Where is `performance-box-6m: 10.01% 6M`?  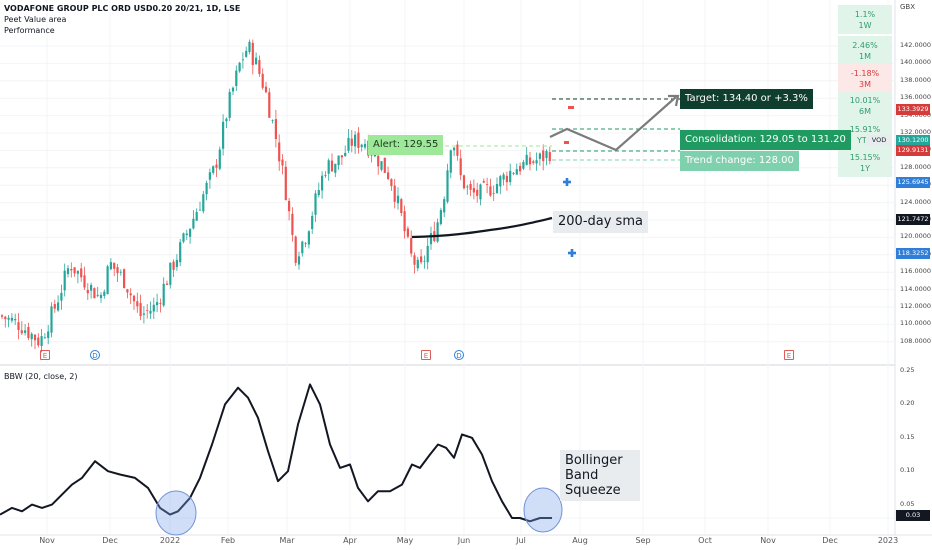 performance-box-6m: 10.01% 6M is located at coordinates (865, 105).